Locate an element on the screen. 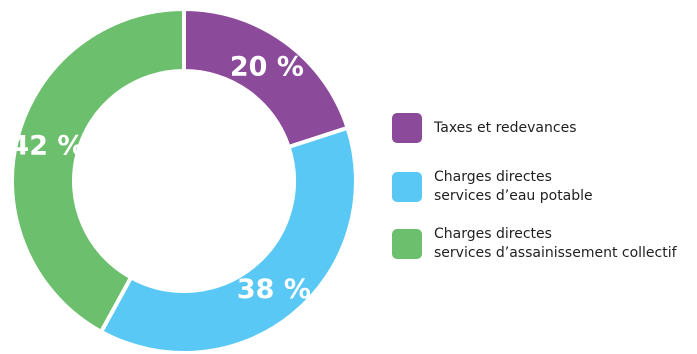 The width and height of the screenshot is (697, 354). legend-label-taxes-line-1: Taxes et redevances is located at coordinates (505, 127).